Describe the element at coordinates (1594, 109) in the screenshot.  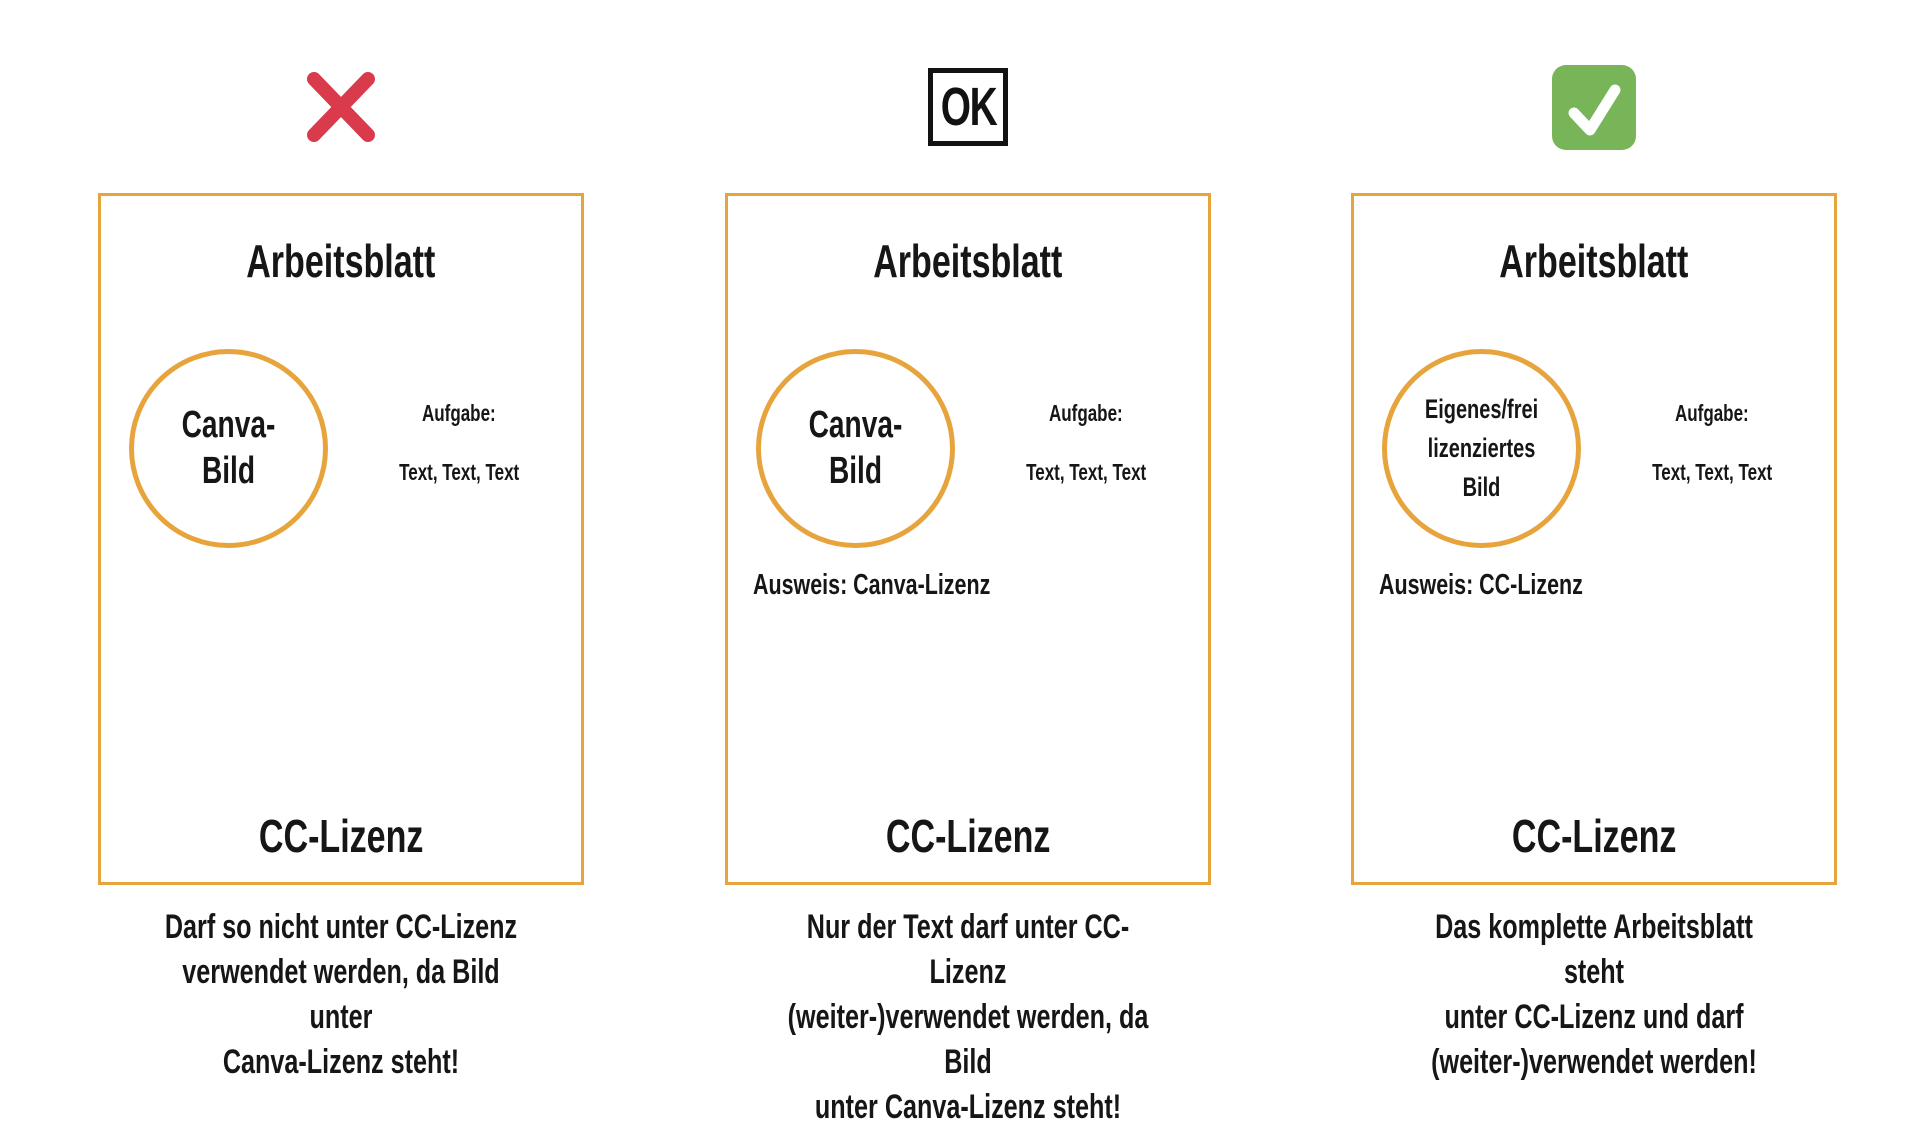
I see `check-stroke` at that location.